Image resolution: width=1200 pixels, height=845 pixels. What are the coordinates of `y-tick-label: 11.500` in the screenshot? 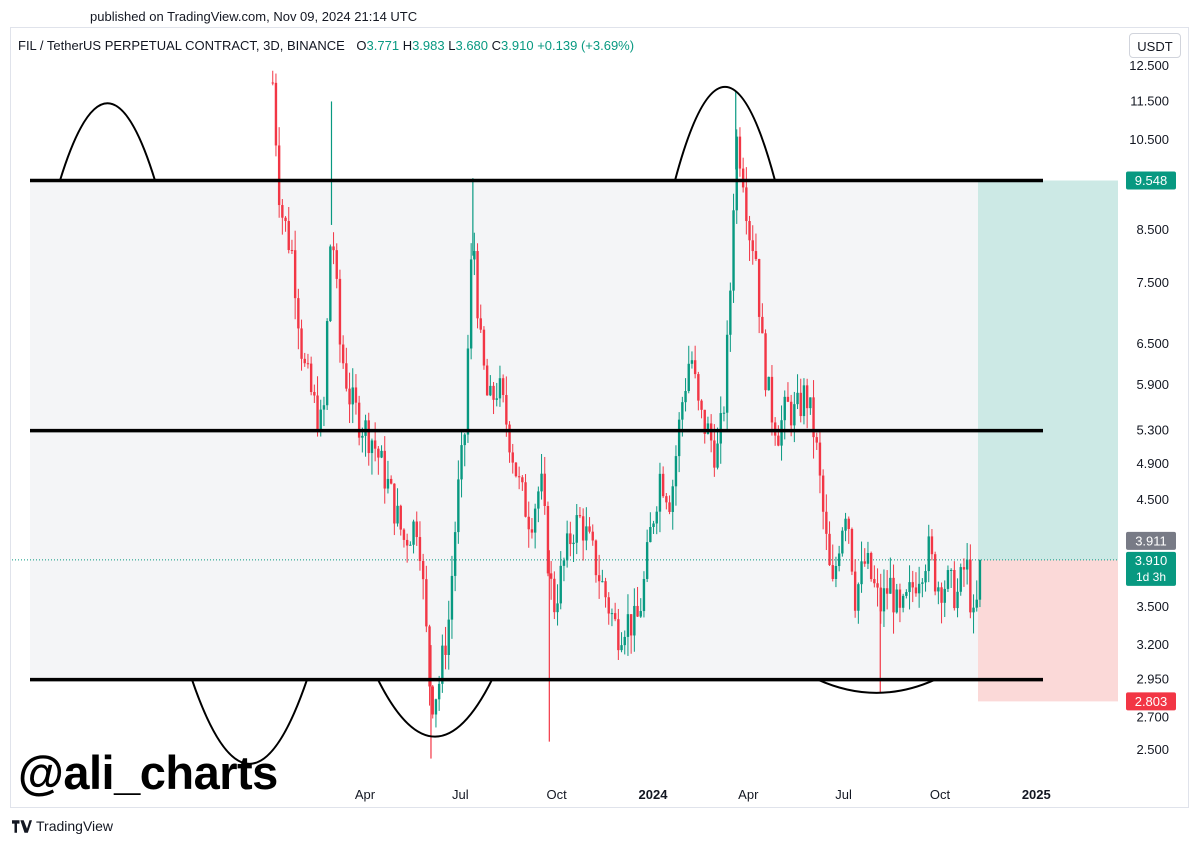 It's located at (1149, 100).